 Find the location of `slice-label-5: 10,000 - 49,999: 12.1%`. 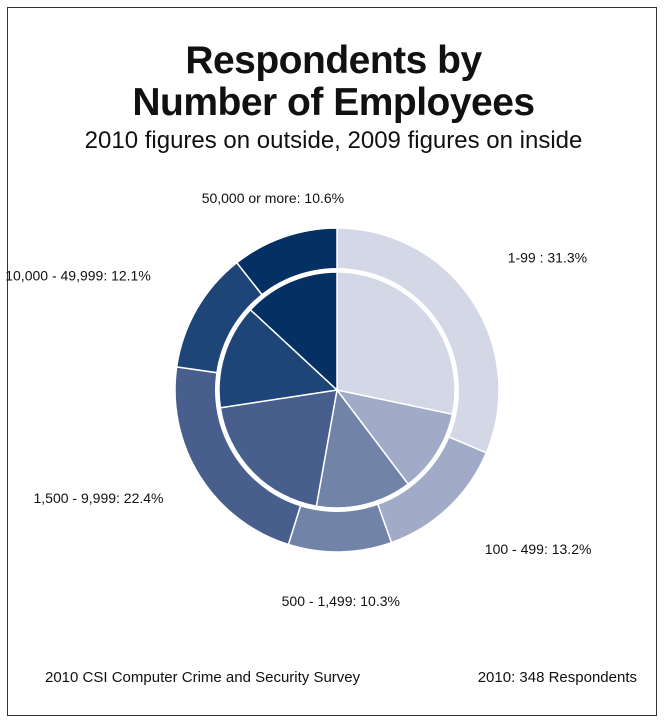

slice-label-5: 10,000 - 49,999: 12.1% is located at coordinates (78, 276).